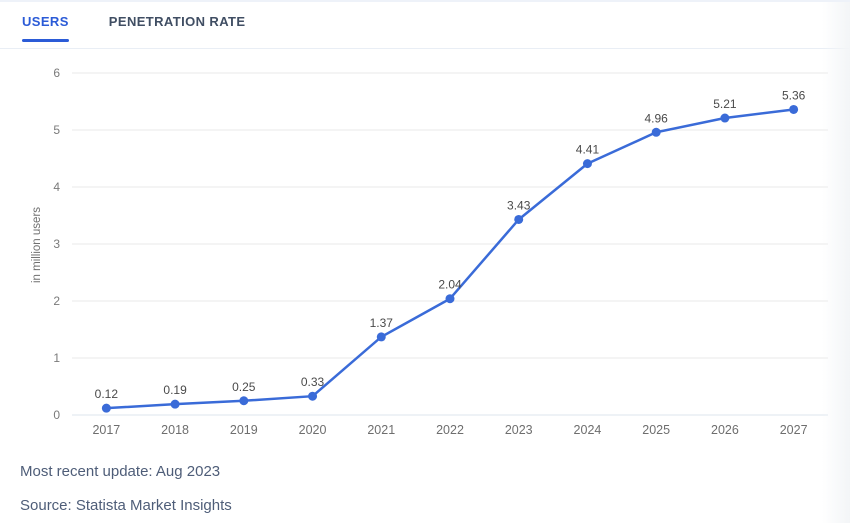 This screenshot has height=523, width=850. I want to click on data-point-label: 0.12, so click(107, 394).